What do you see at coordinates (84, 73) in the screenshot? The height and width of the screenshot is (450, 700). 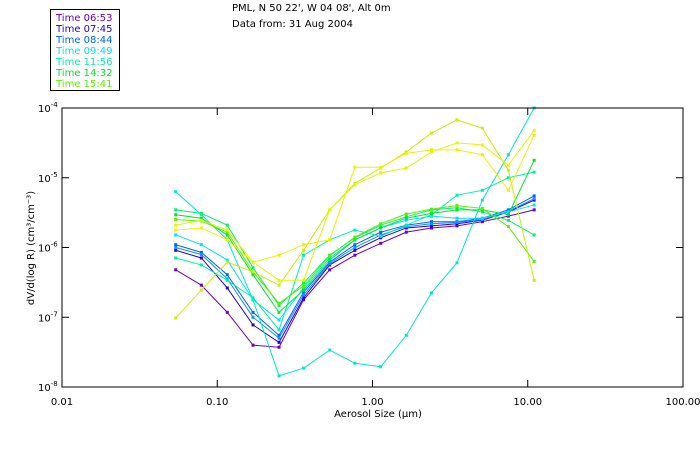 I see `legend-item: Time 14:32` at bounding box center [84, 73].